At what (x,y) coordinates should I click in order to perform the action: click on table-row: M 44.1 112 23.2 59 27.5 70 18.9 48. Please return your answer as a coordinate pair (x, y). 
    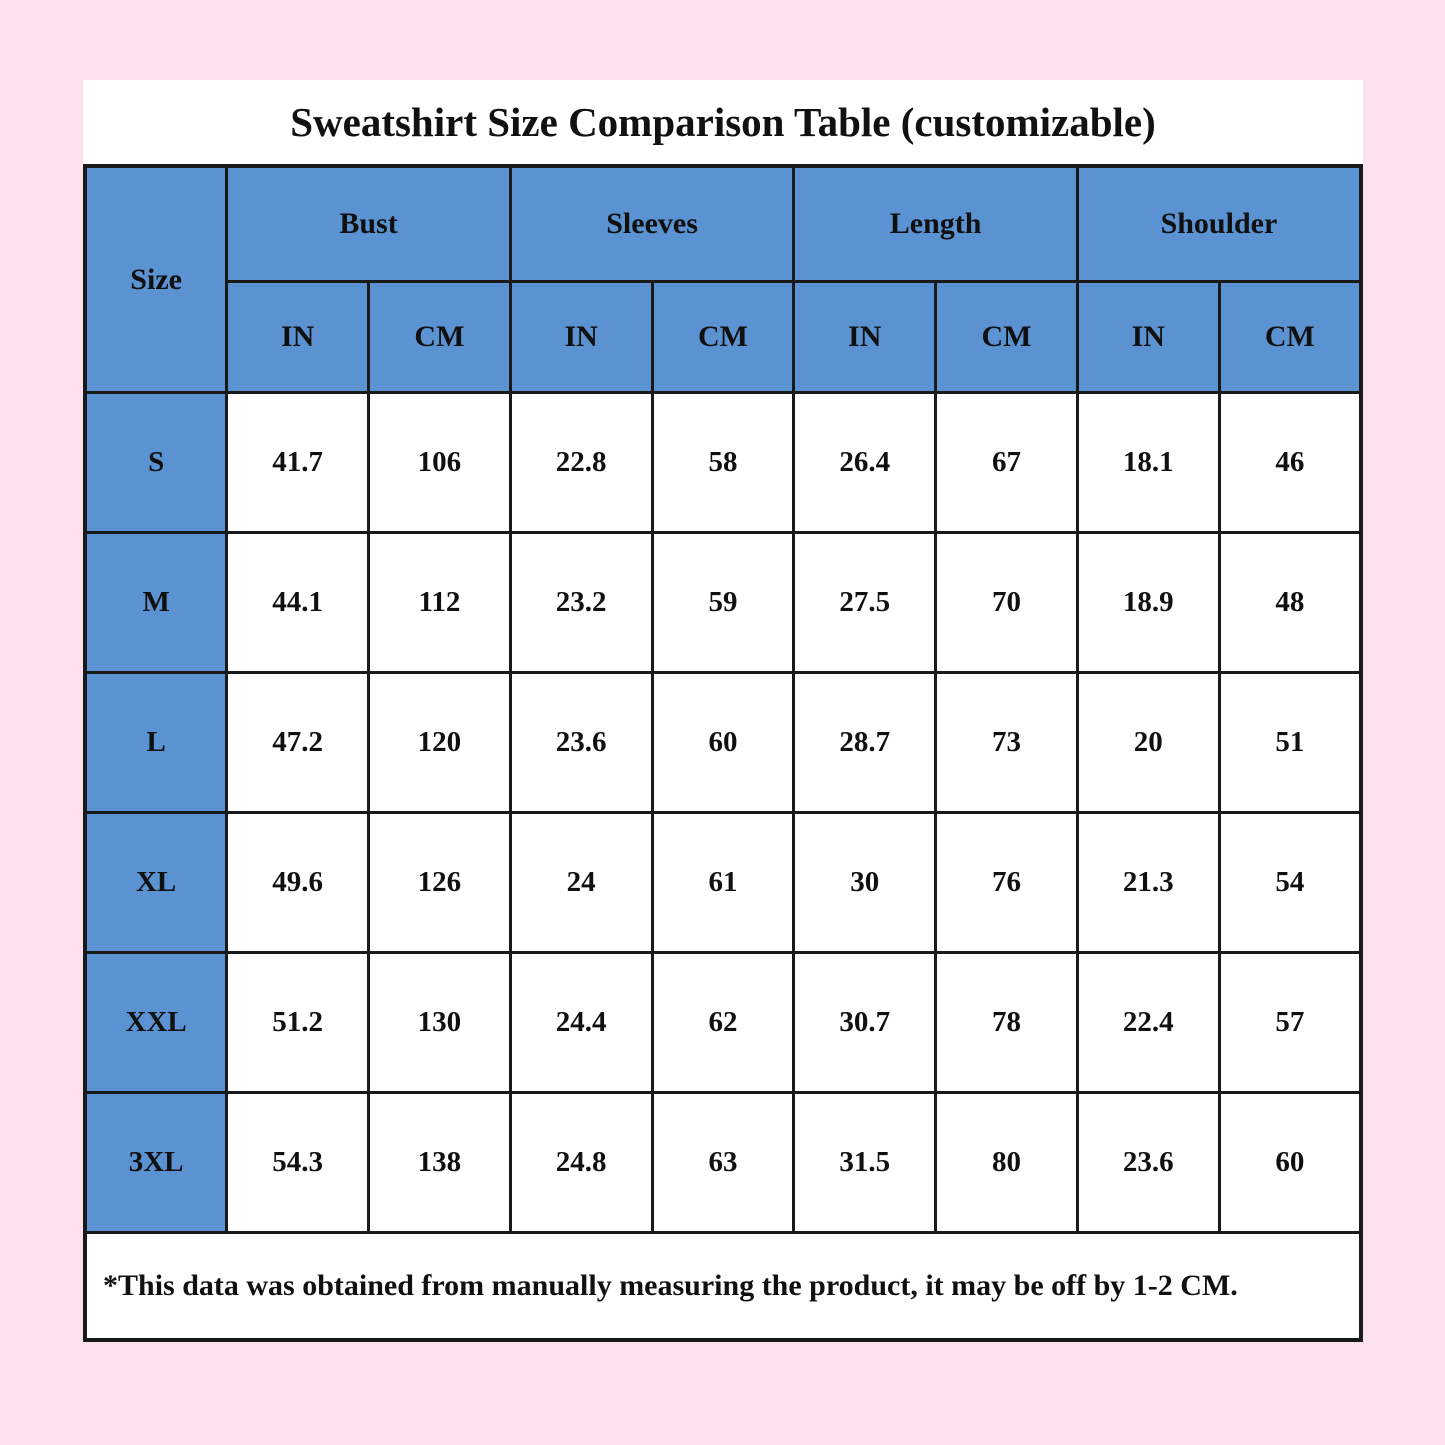
    Looking at the image, I should click on (723, 602).